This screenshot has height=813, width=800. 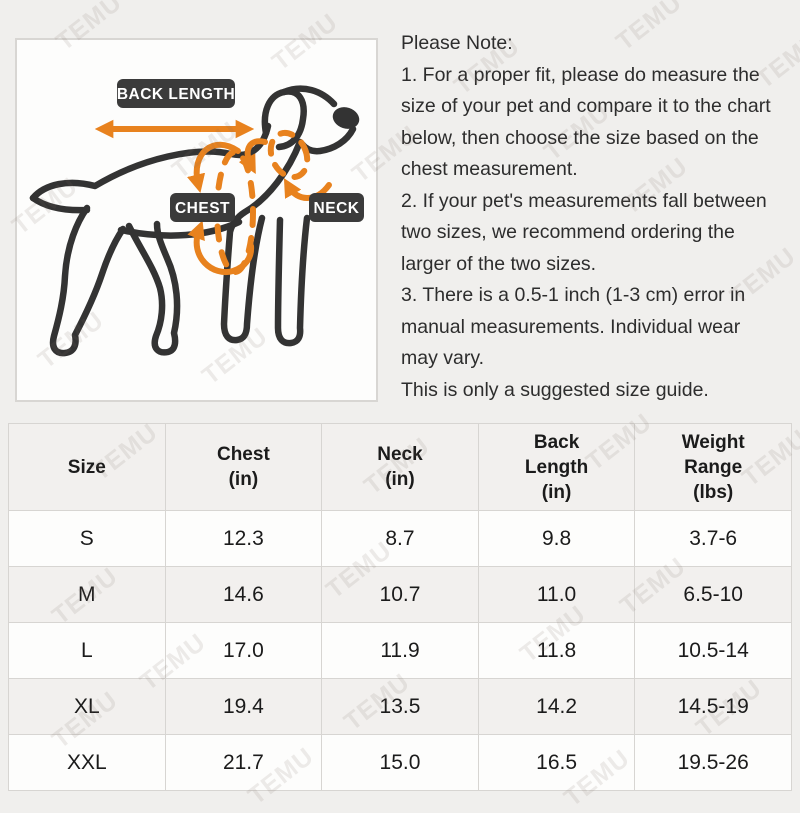 What do you see at coordinates (568, 232) in the screenshot?
I see `note-line: two sizes, we recommend ordering the` at bounding box center [568, 232].